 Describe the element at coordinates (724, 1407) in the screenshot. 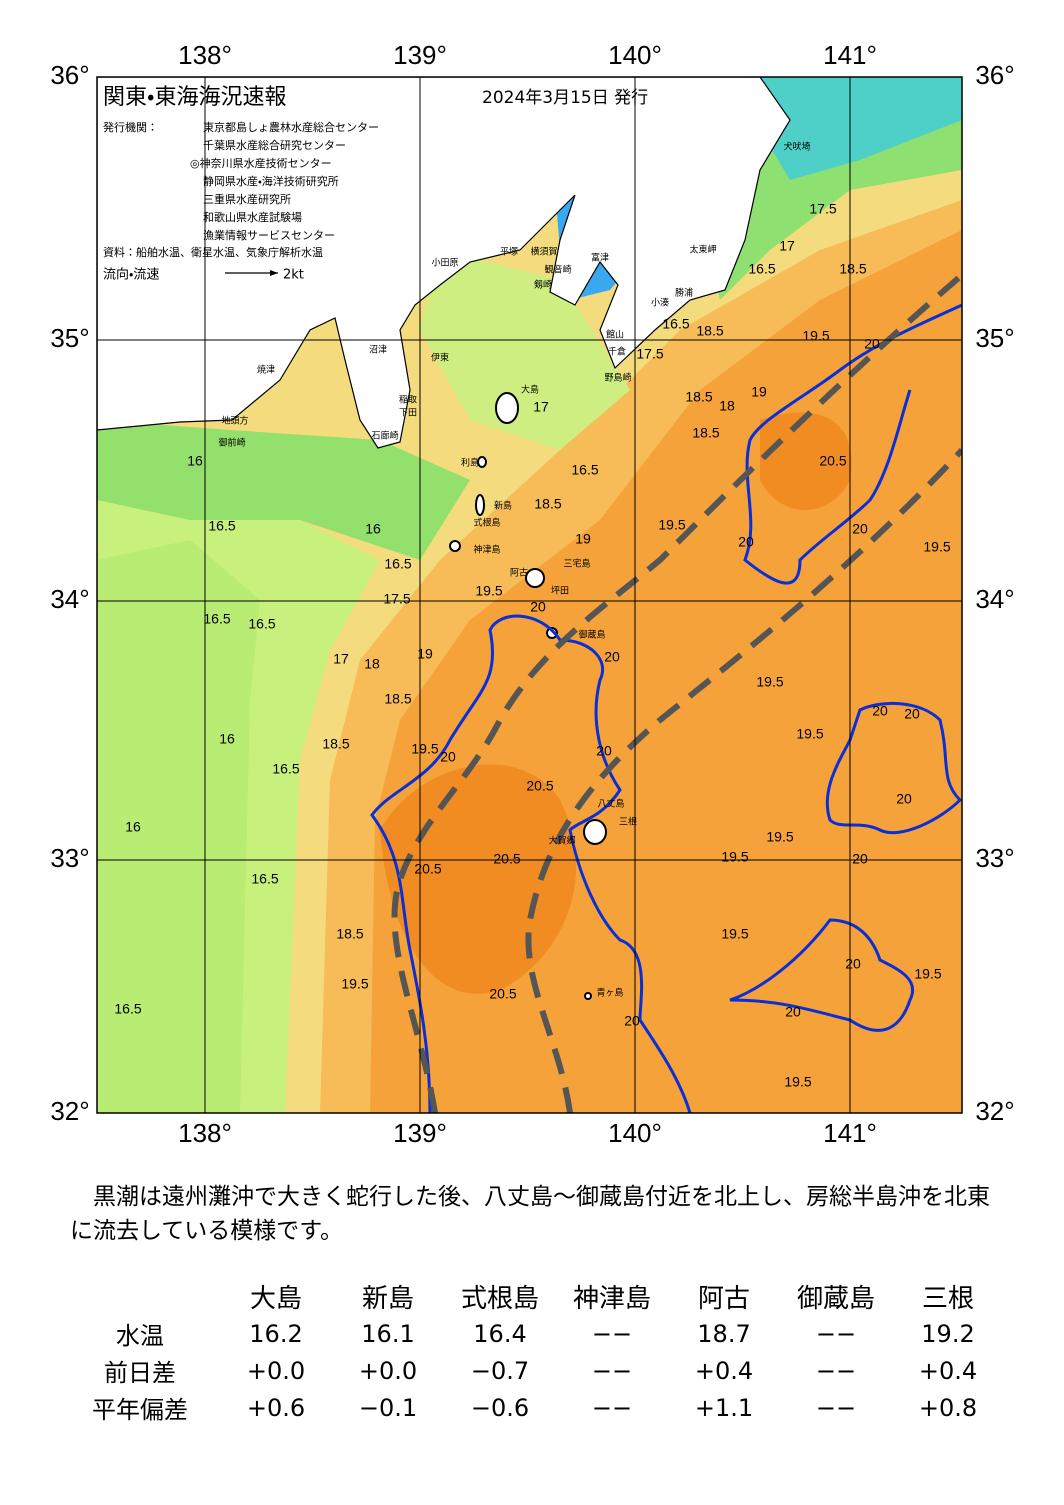

I see `table-cell: +1.1` at that location.